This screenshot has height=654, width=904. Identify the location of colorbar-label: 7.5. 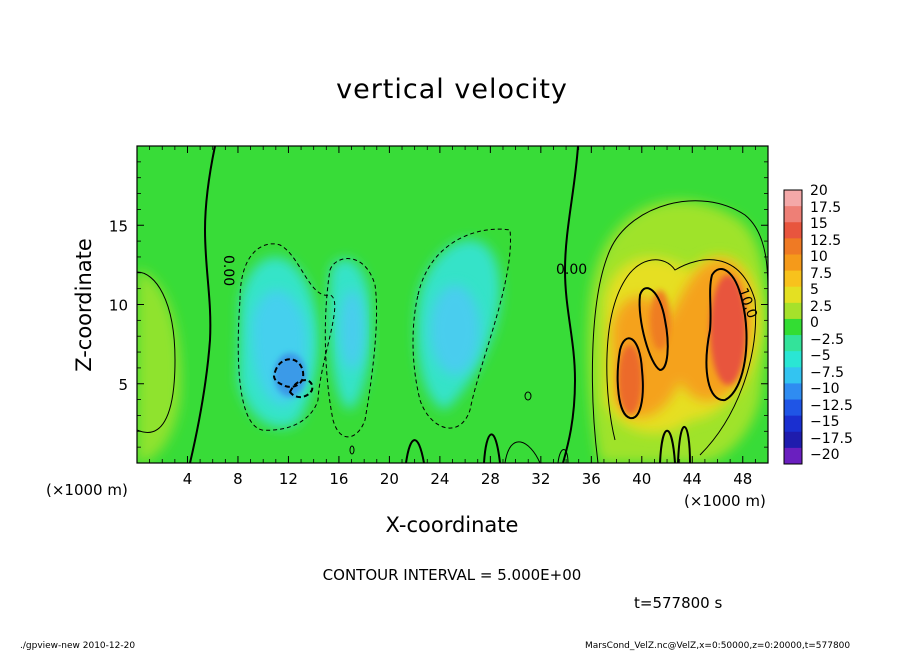
(821, 273).